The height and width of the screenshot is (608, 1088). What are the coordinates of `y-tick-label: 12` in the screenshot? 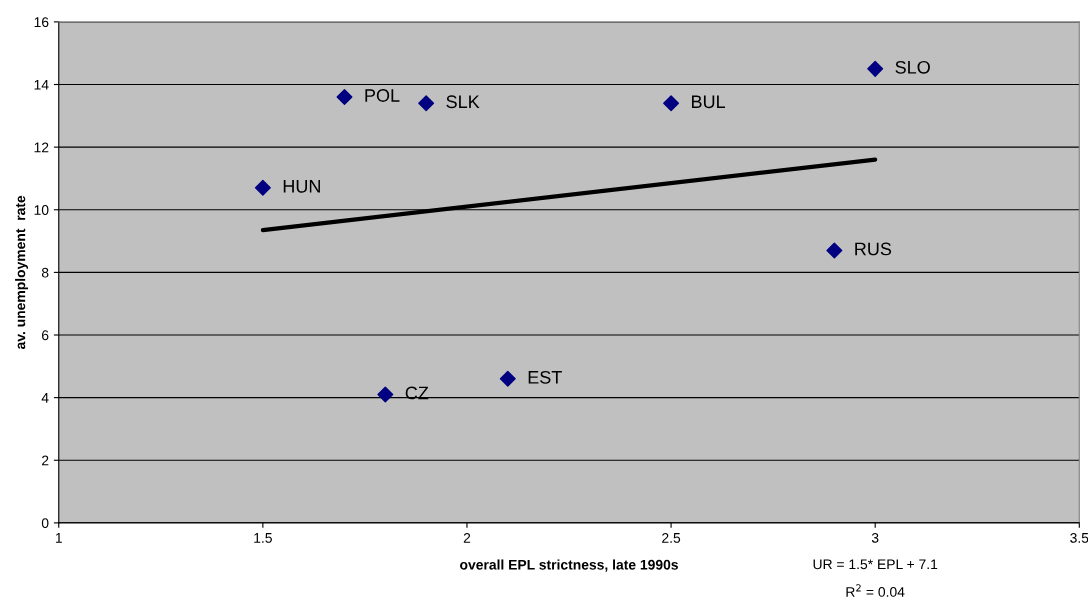 It's located at (41, 147).